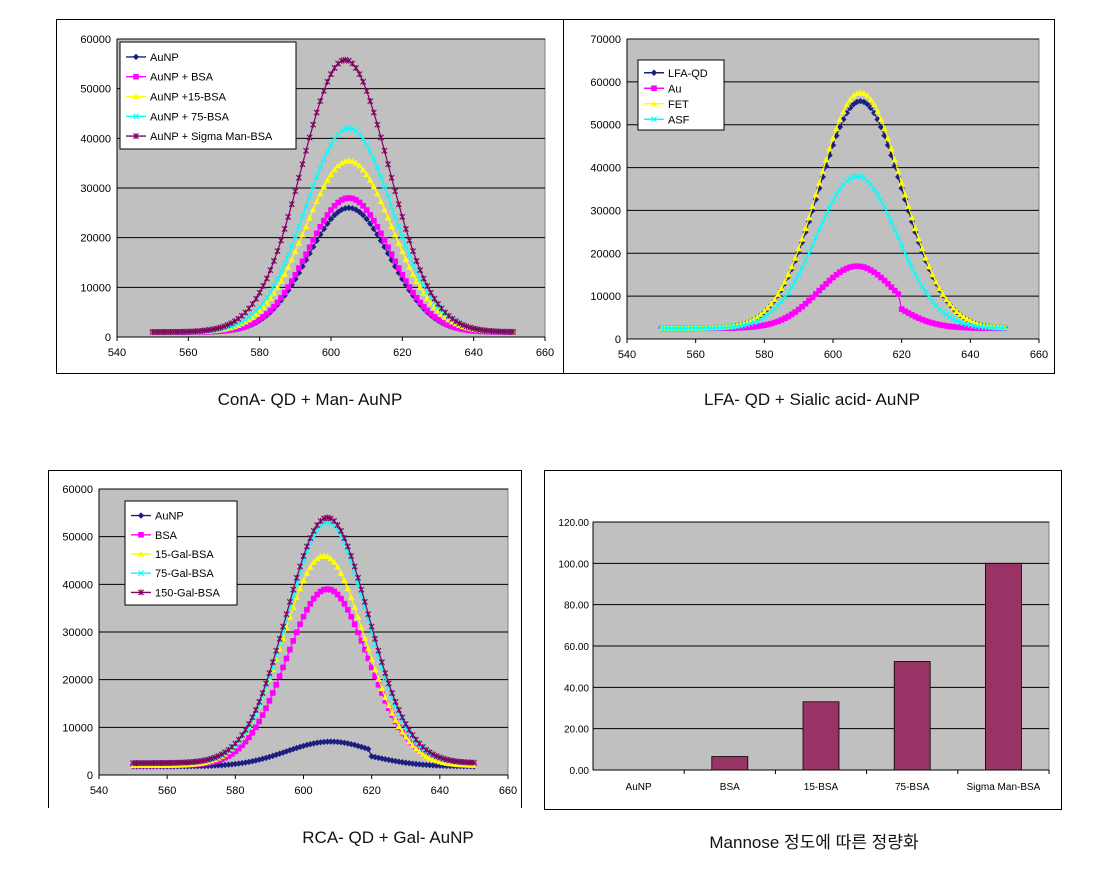 This screenshot has width=1102, height=880. Describe the element at coordinates (95, 90) in the screenshot. I see `y-tick-label: 50000` at that location.